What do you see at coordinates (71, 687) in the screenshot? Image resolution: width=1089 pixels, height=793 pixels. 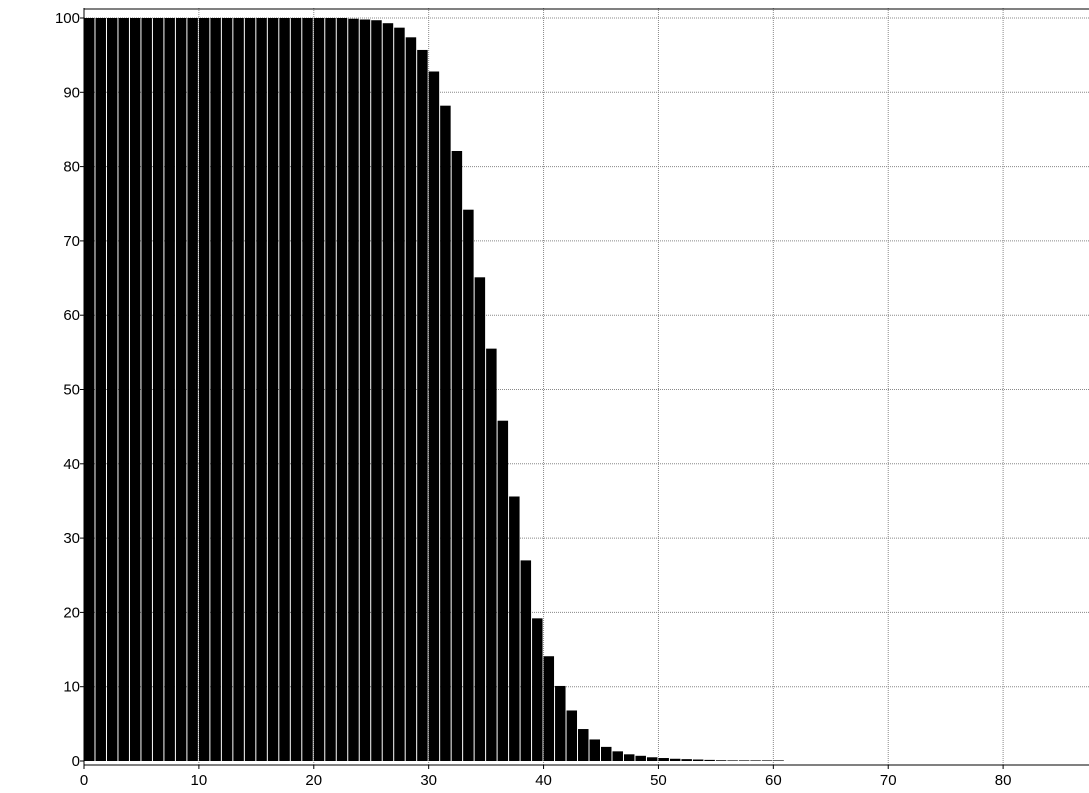 I see `y-tick-label: 10` at bounding box center [71, 687].